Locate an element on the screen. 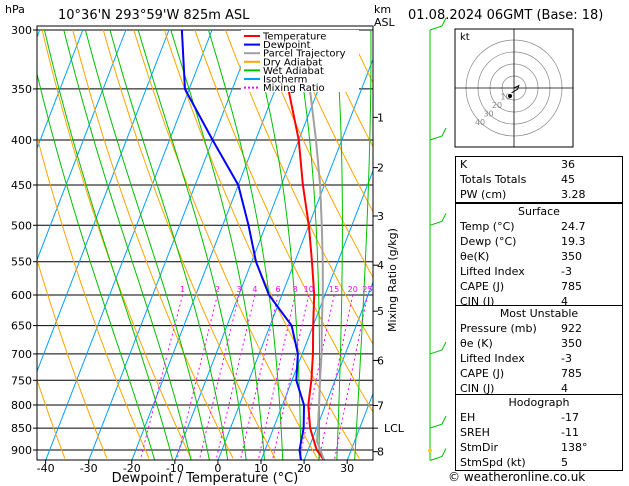  hodograph-ring-label: 10 is located at coordinates (505, 96).